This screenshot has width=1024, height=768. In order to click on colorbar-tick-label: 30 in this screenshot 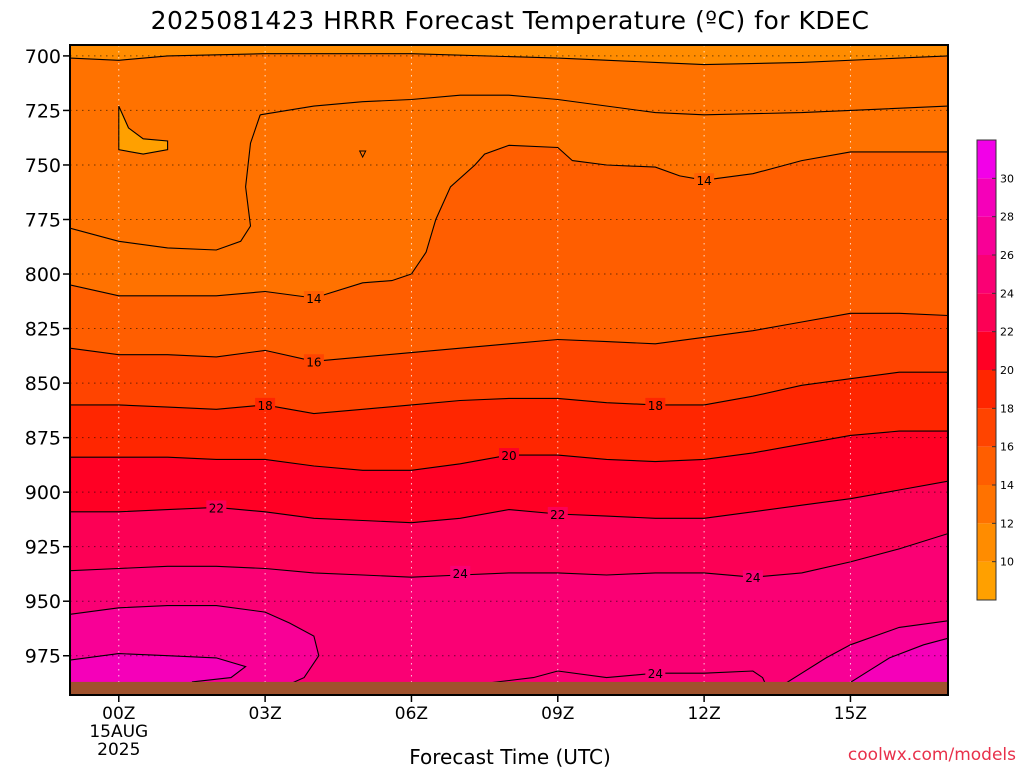, I will do `click(1007, 178)`.